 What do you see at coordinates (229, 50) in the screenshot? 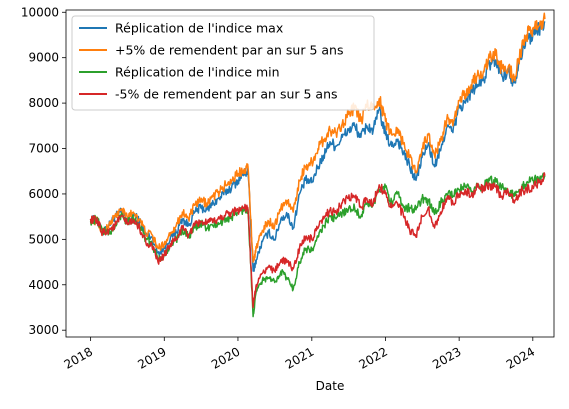
I see `legend-label: +5% de remendent par an sur 5 ans` at bounding box center [229, 50].